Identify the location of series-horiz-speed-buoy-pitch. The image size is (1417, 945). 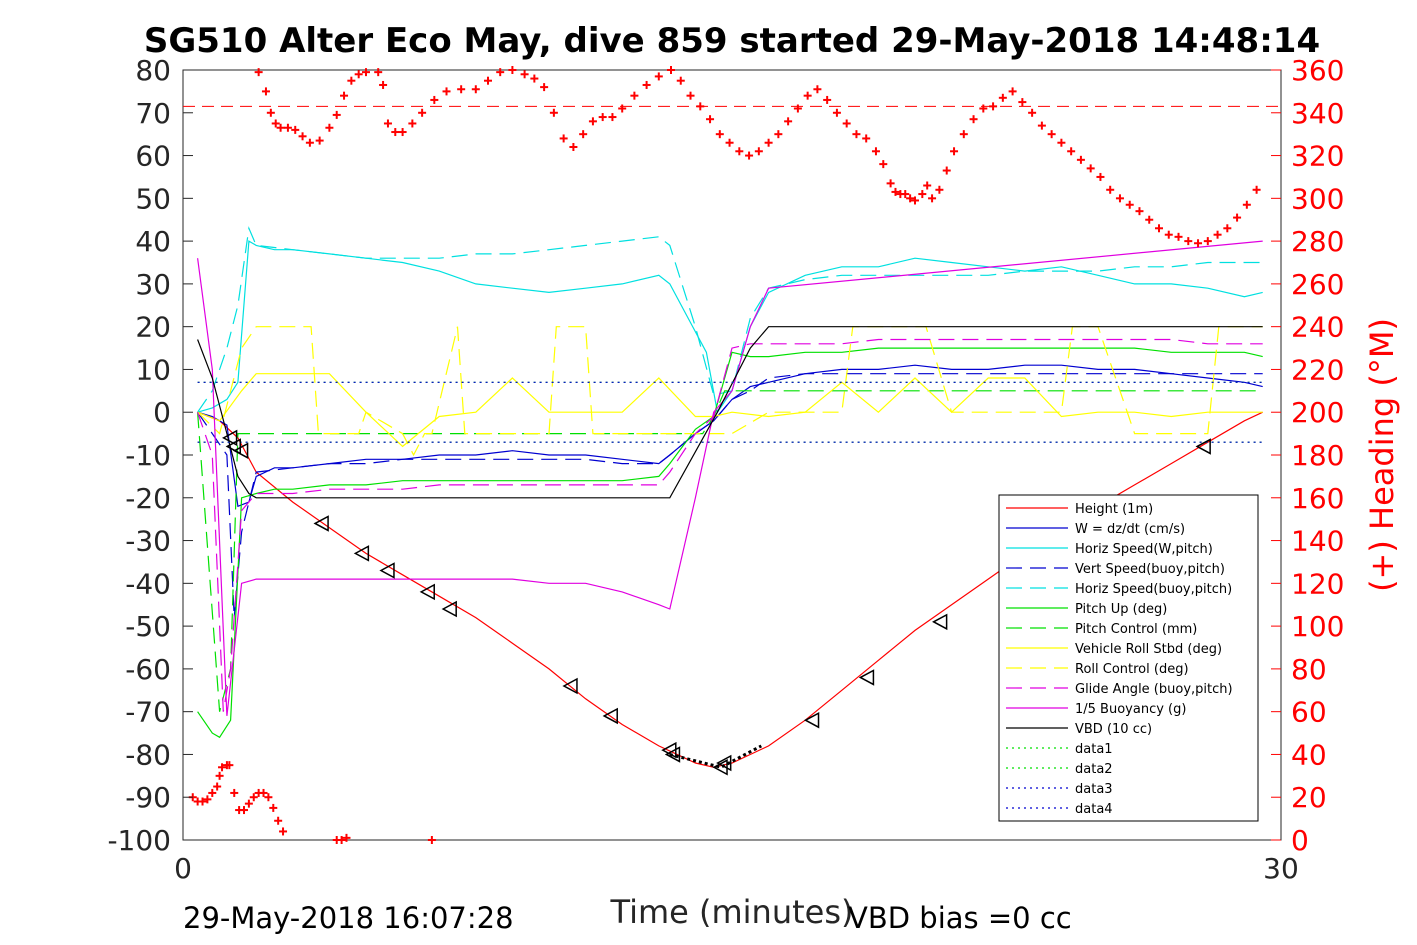
(730, 319).